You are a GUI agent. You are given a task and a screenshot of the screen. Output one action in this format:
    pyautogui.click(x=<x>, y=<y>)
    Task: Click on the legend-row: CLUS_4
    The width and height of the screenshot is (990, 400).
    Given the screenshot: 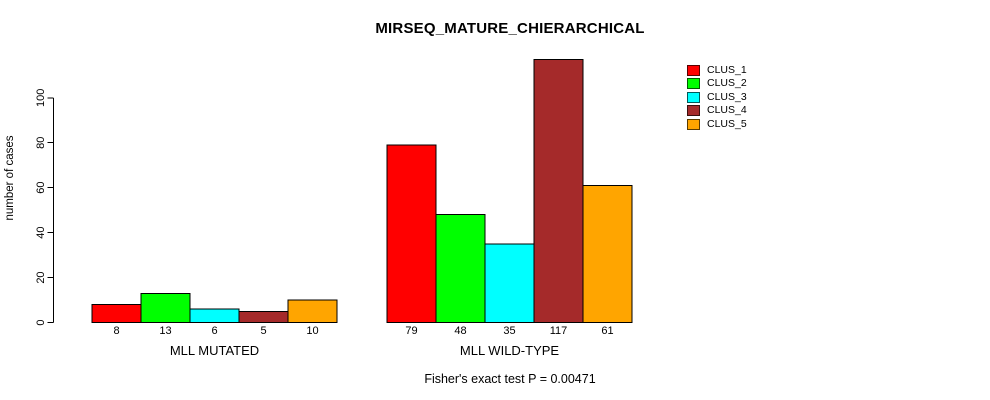 What is the action you would take?
    pyautogui.click(x=717, y=110)
    